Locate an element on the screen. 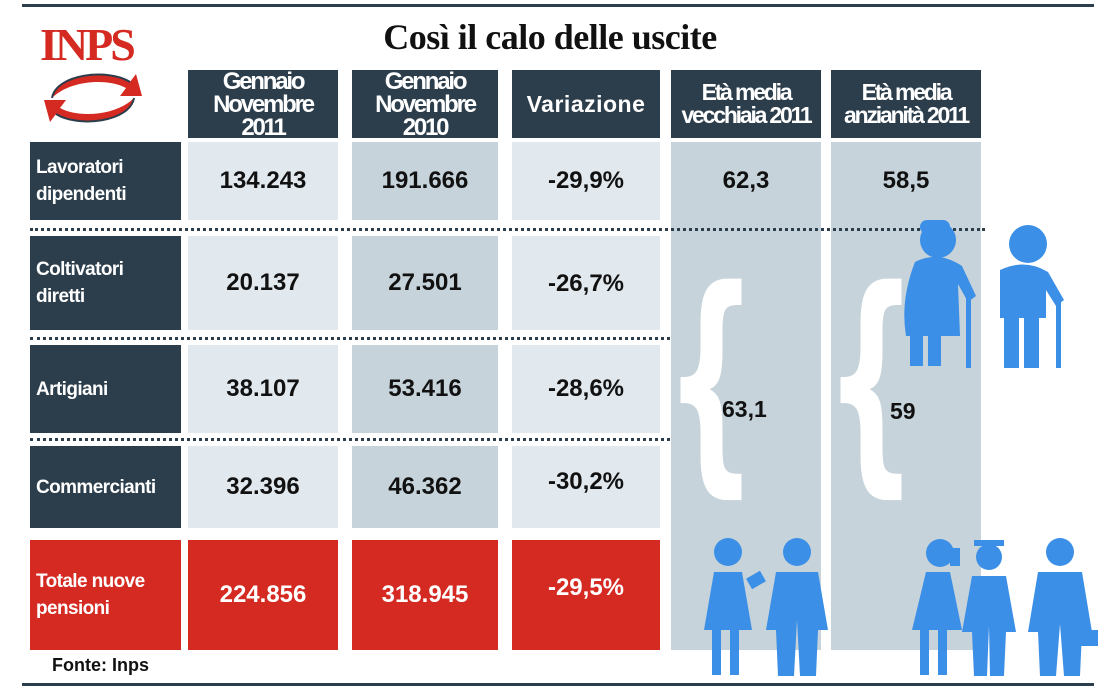  cell-totale-2011: 224.856 is located at coordinates (263, 595).